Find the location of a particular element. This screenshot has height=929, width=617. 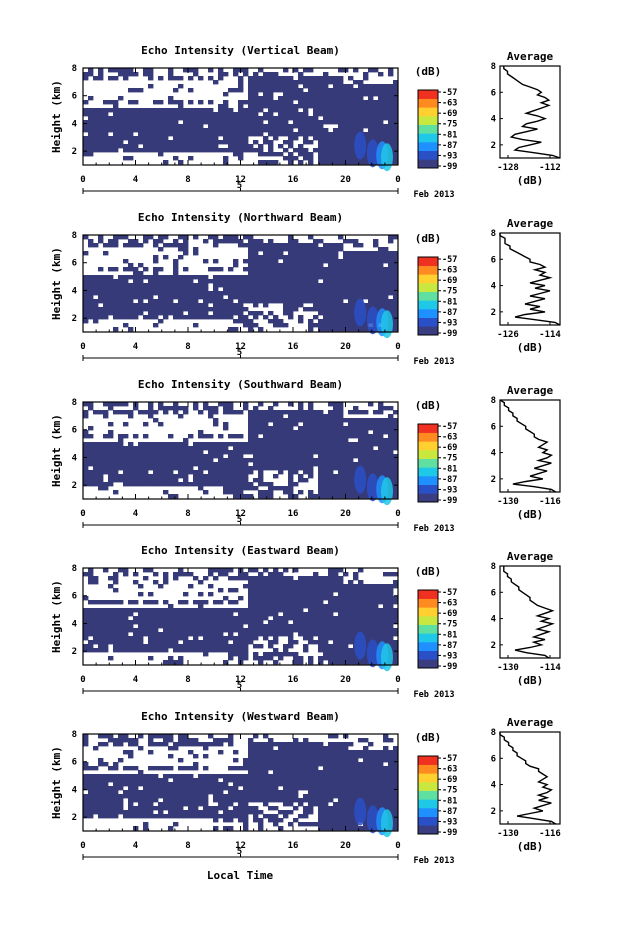

panel-title: Echo Intensity (Eastward Beam) is located at coordinates (240, 550).